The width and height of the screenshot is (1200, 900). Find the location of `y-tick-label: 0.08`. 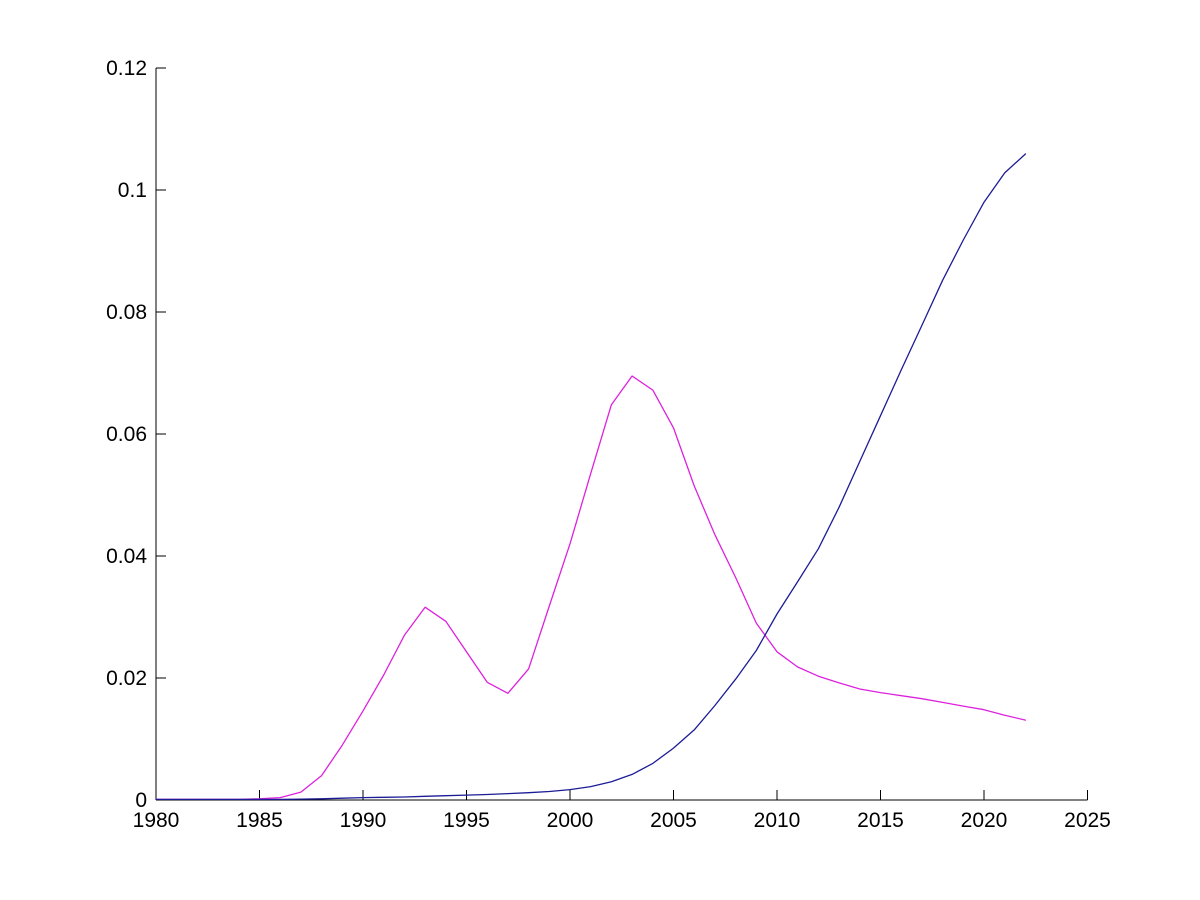

y-tick-label: 0.08 is located at coordinates (126, 312).